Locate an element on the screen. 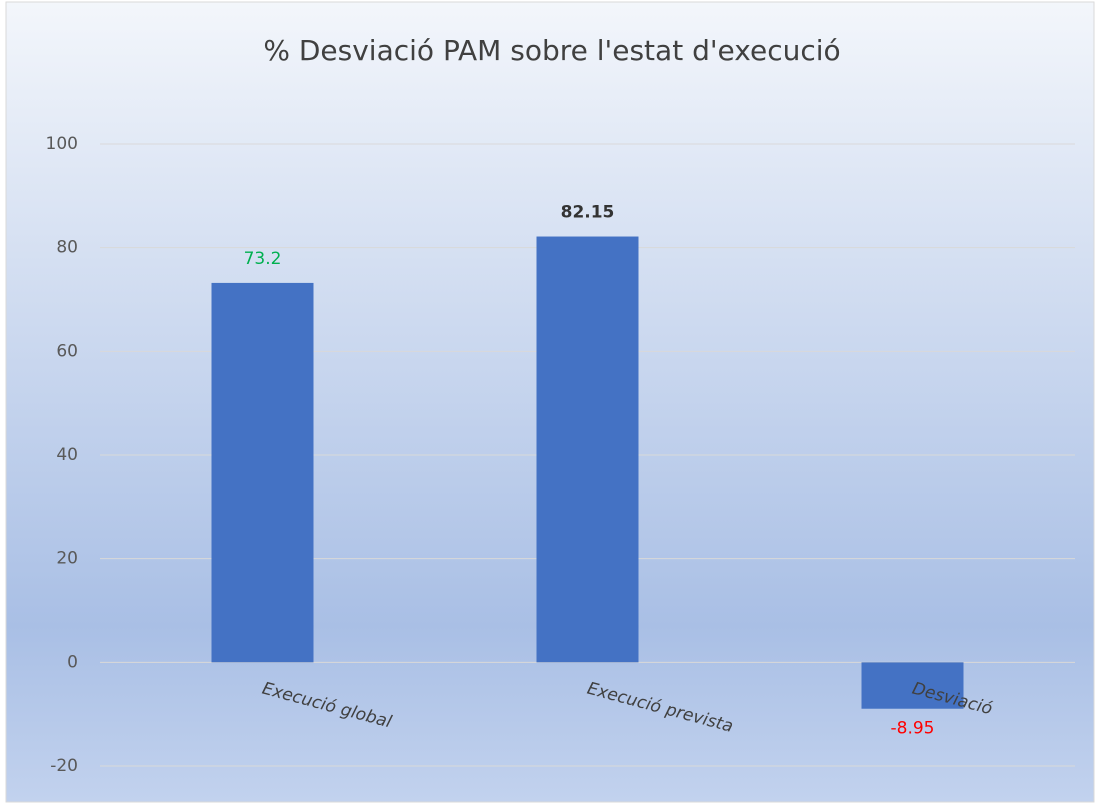 This screenshot has width=1097, height=804. y-tick-label: -20 is located at coordinates (64, 766).